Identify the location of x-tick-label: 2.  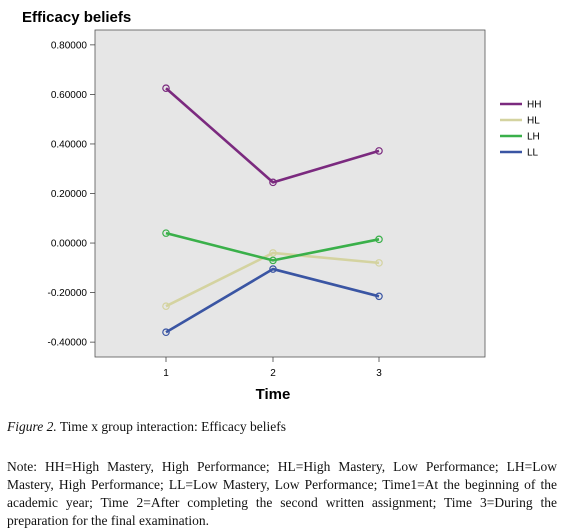
(273, 373).